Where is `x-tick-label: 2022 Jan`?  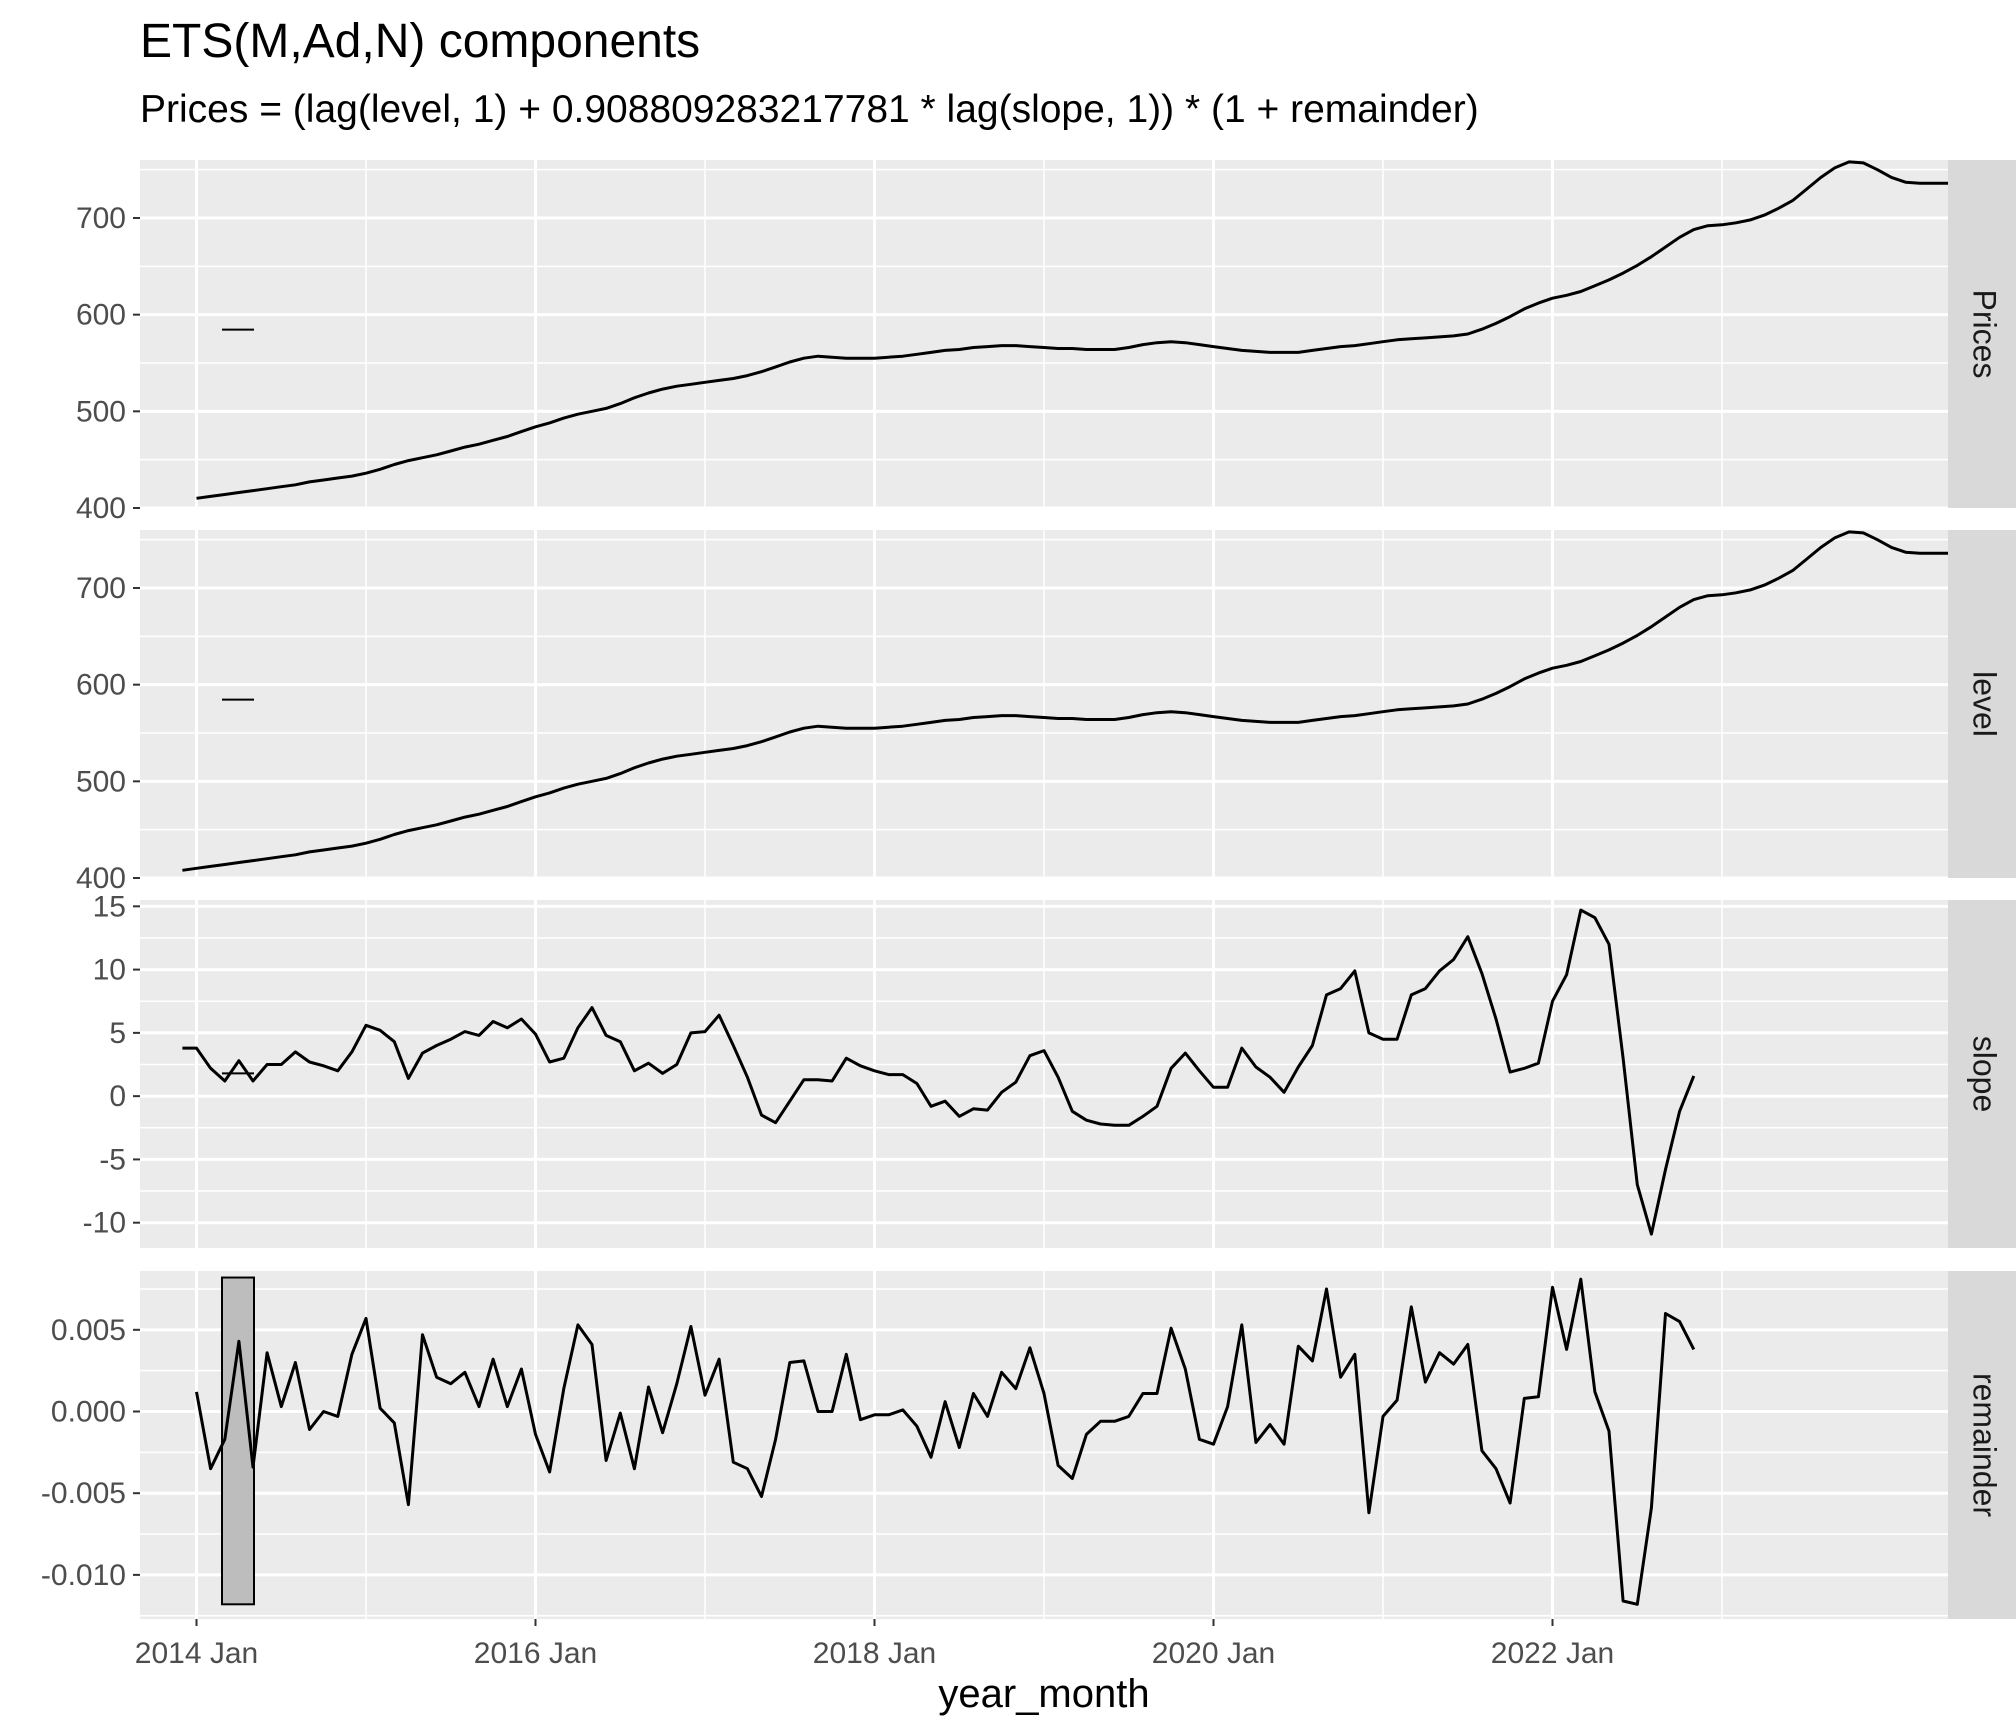
x-tick-label: 2022 Jan is located at coordinates (1552, 1653).